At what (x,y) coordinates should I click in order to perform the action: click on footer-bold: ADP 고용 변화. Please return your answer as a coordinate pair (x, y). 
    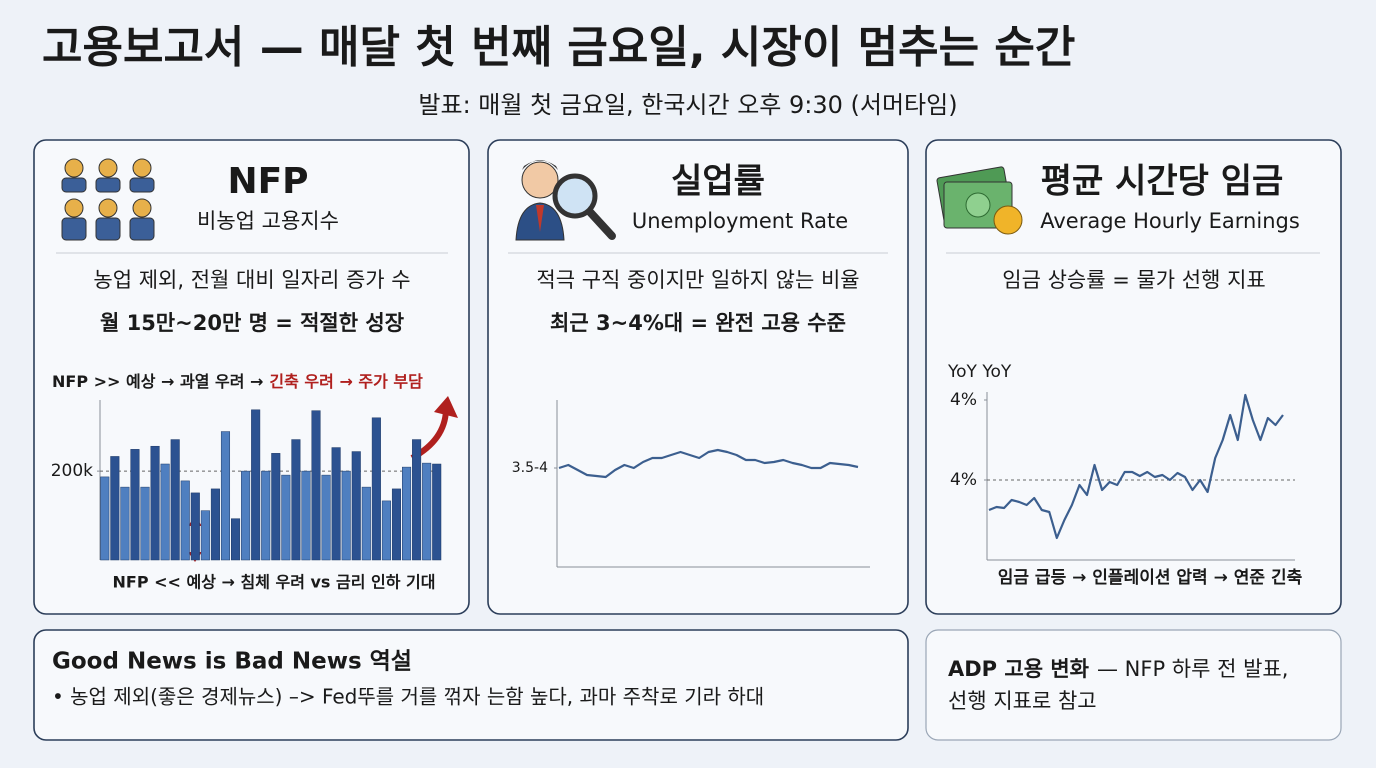
    Looking at the image, I should click on (1019, 669).